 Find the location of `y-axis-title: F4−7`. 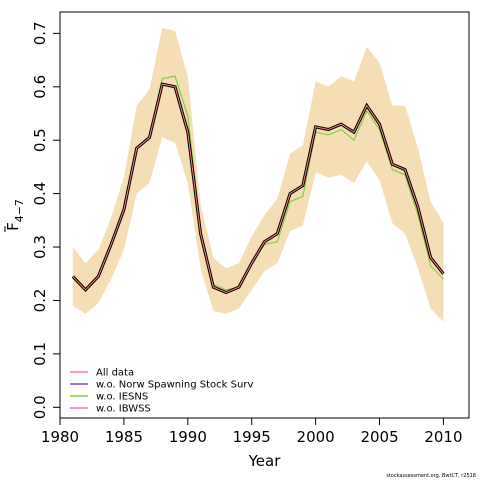

y-axis-title: F4−7 is located at coordinates (15, 215).